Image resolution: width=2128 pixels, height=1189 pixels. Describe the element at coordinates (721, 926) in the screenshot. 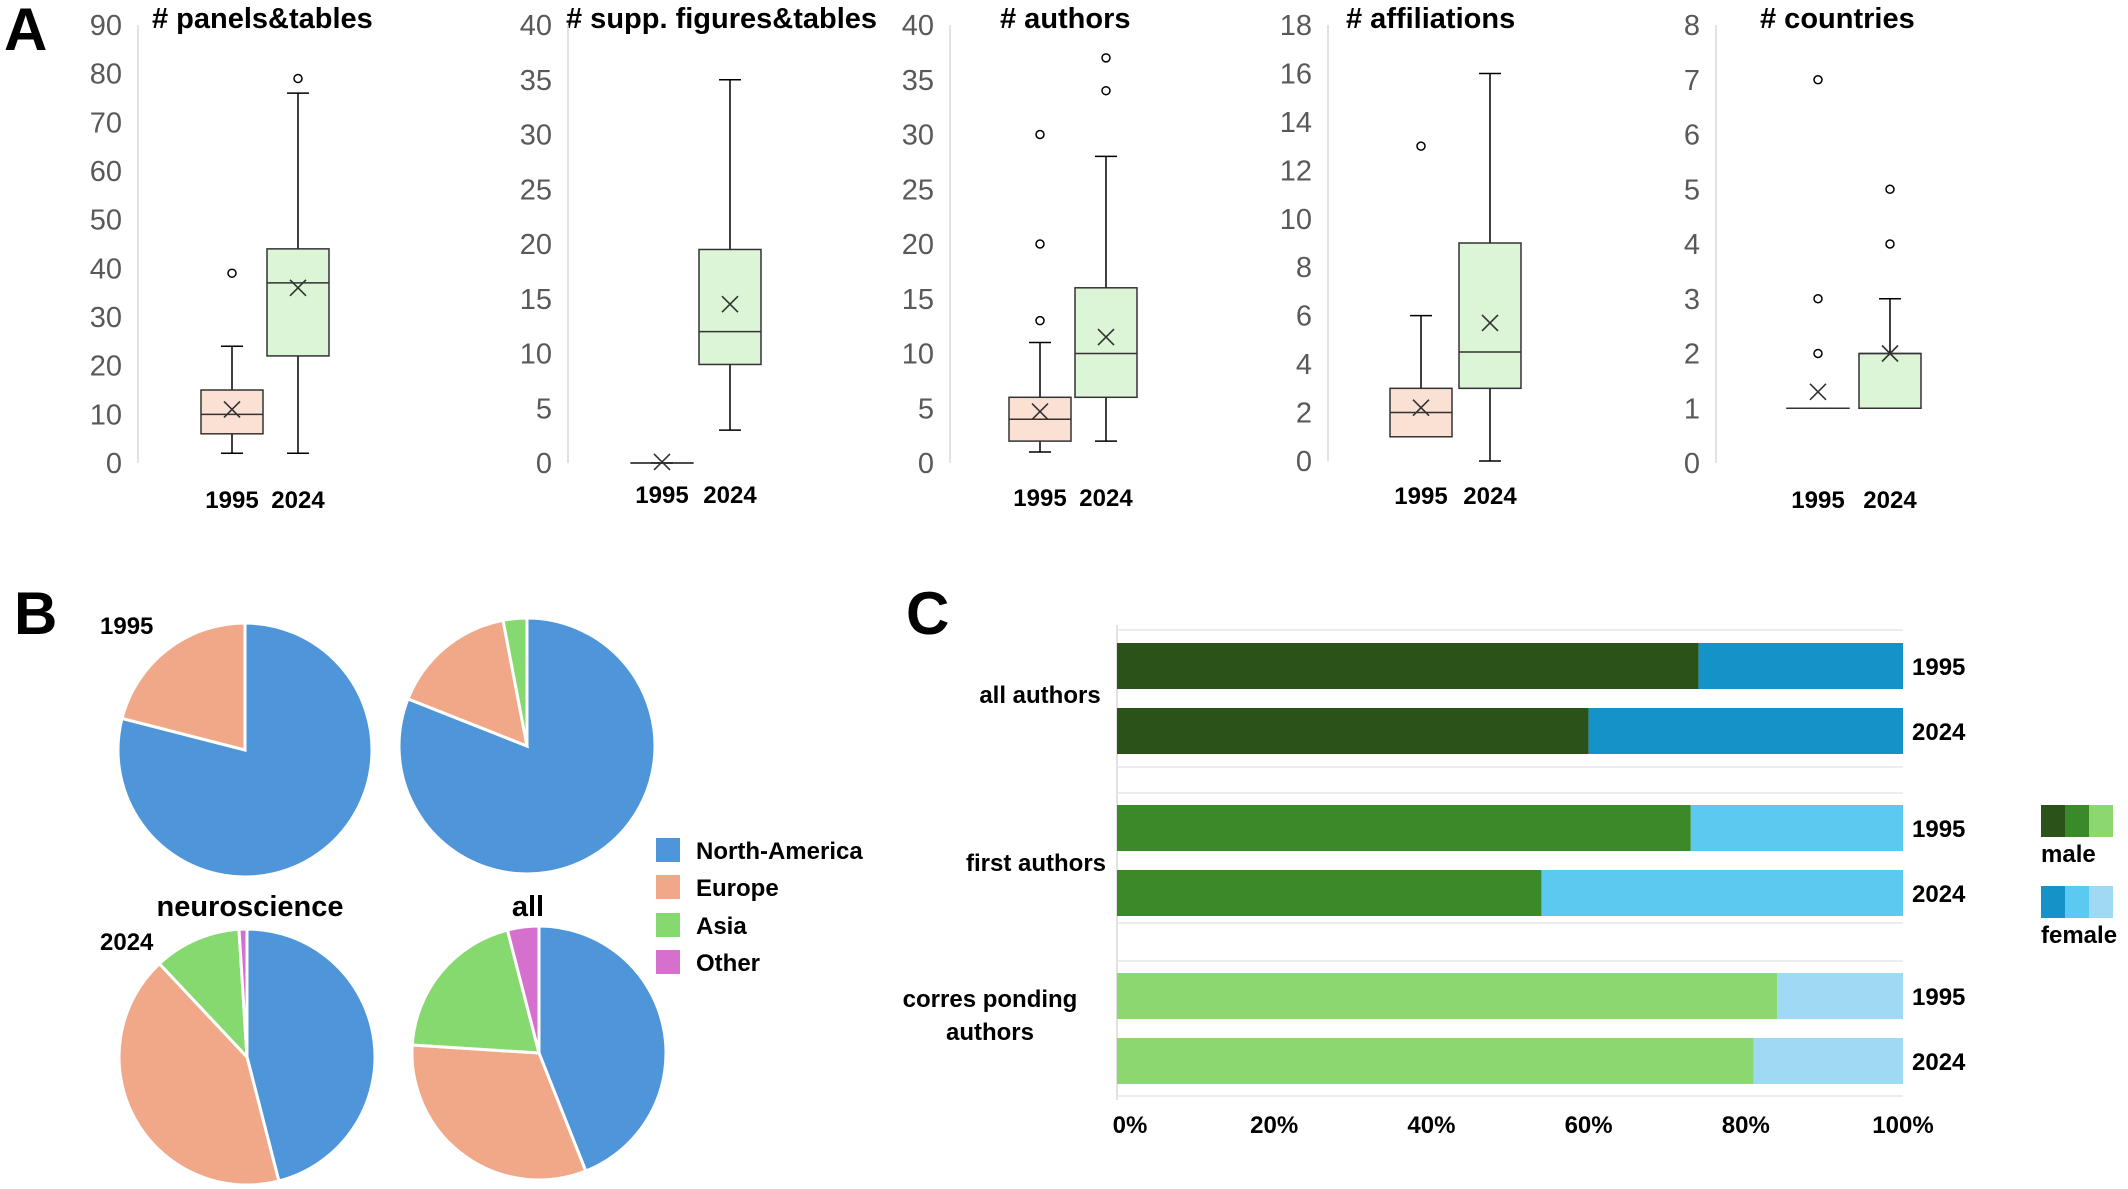

I see `legend-label: Asia` at that location.